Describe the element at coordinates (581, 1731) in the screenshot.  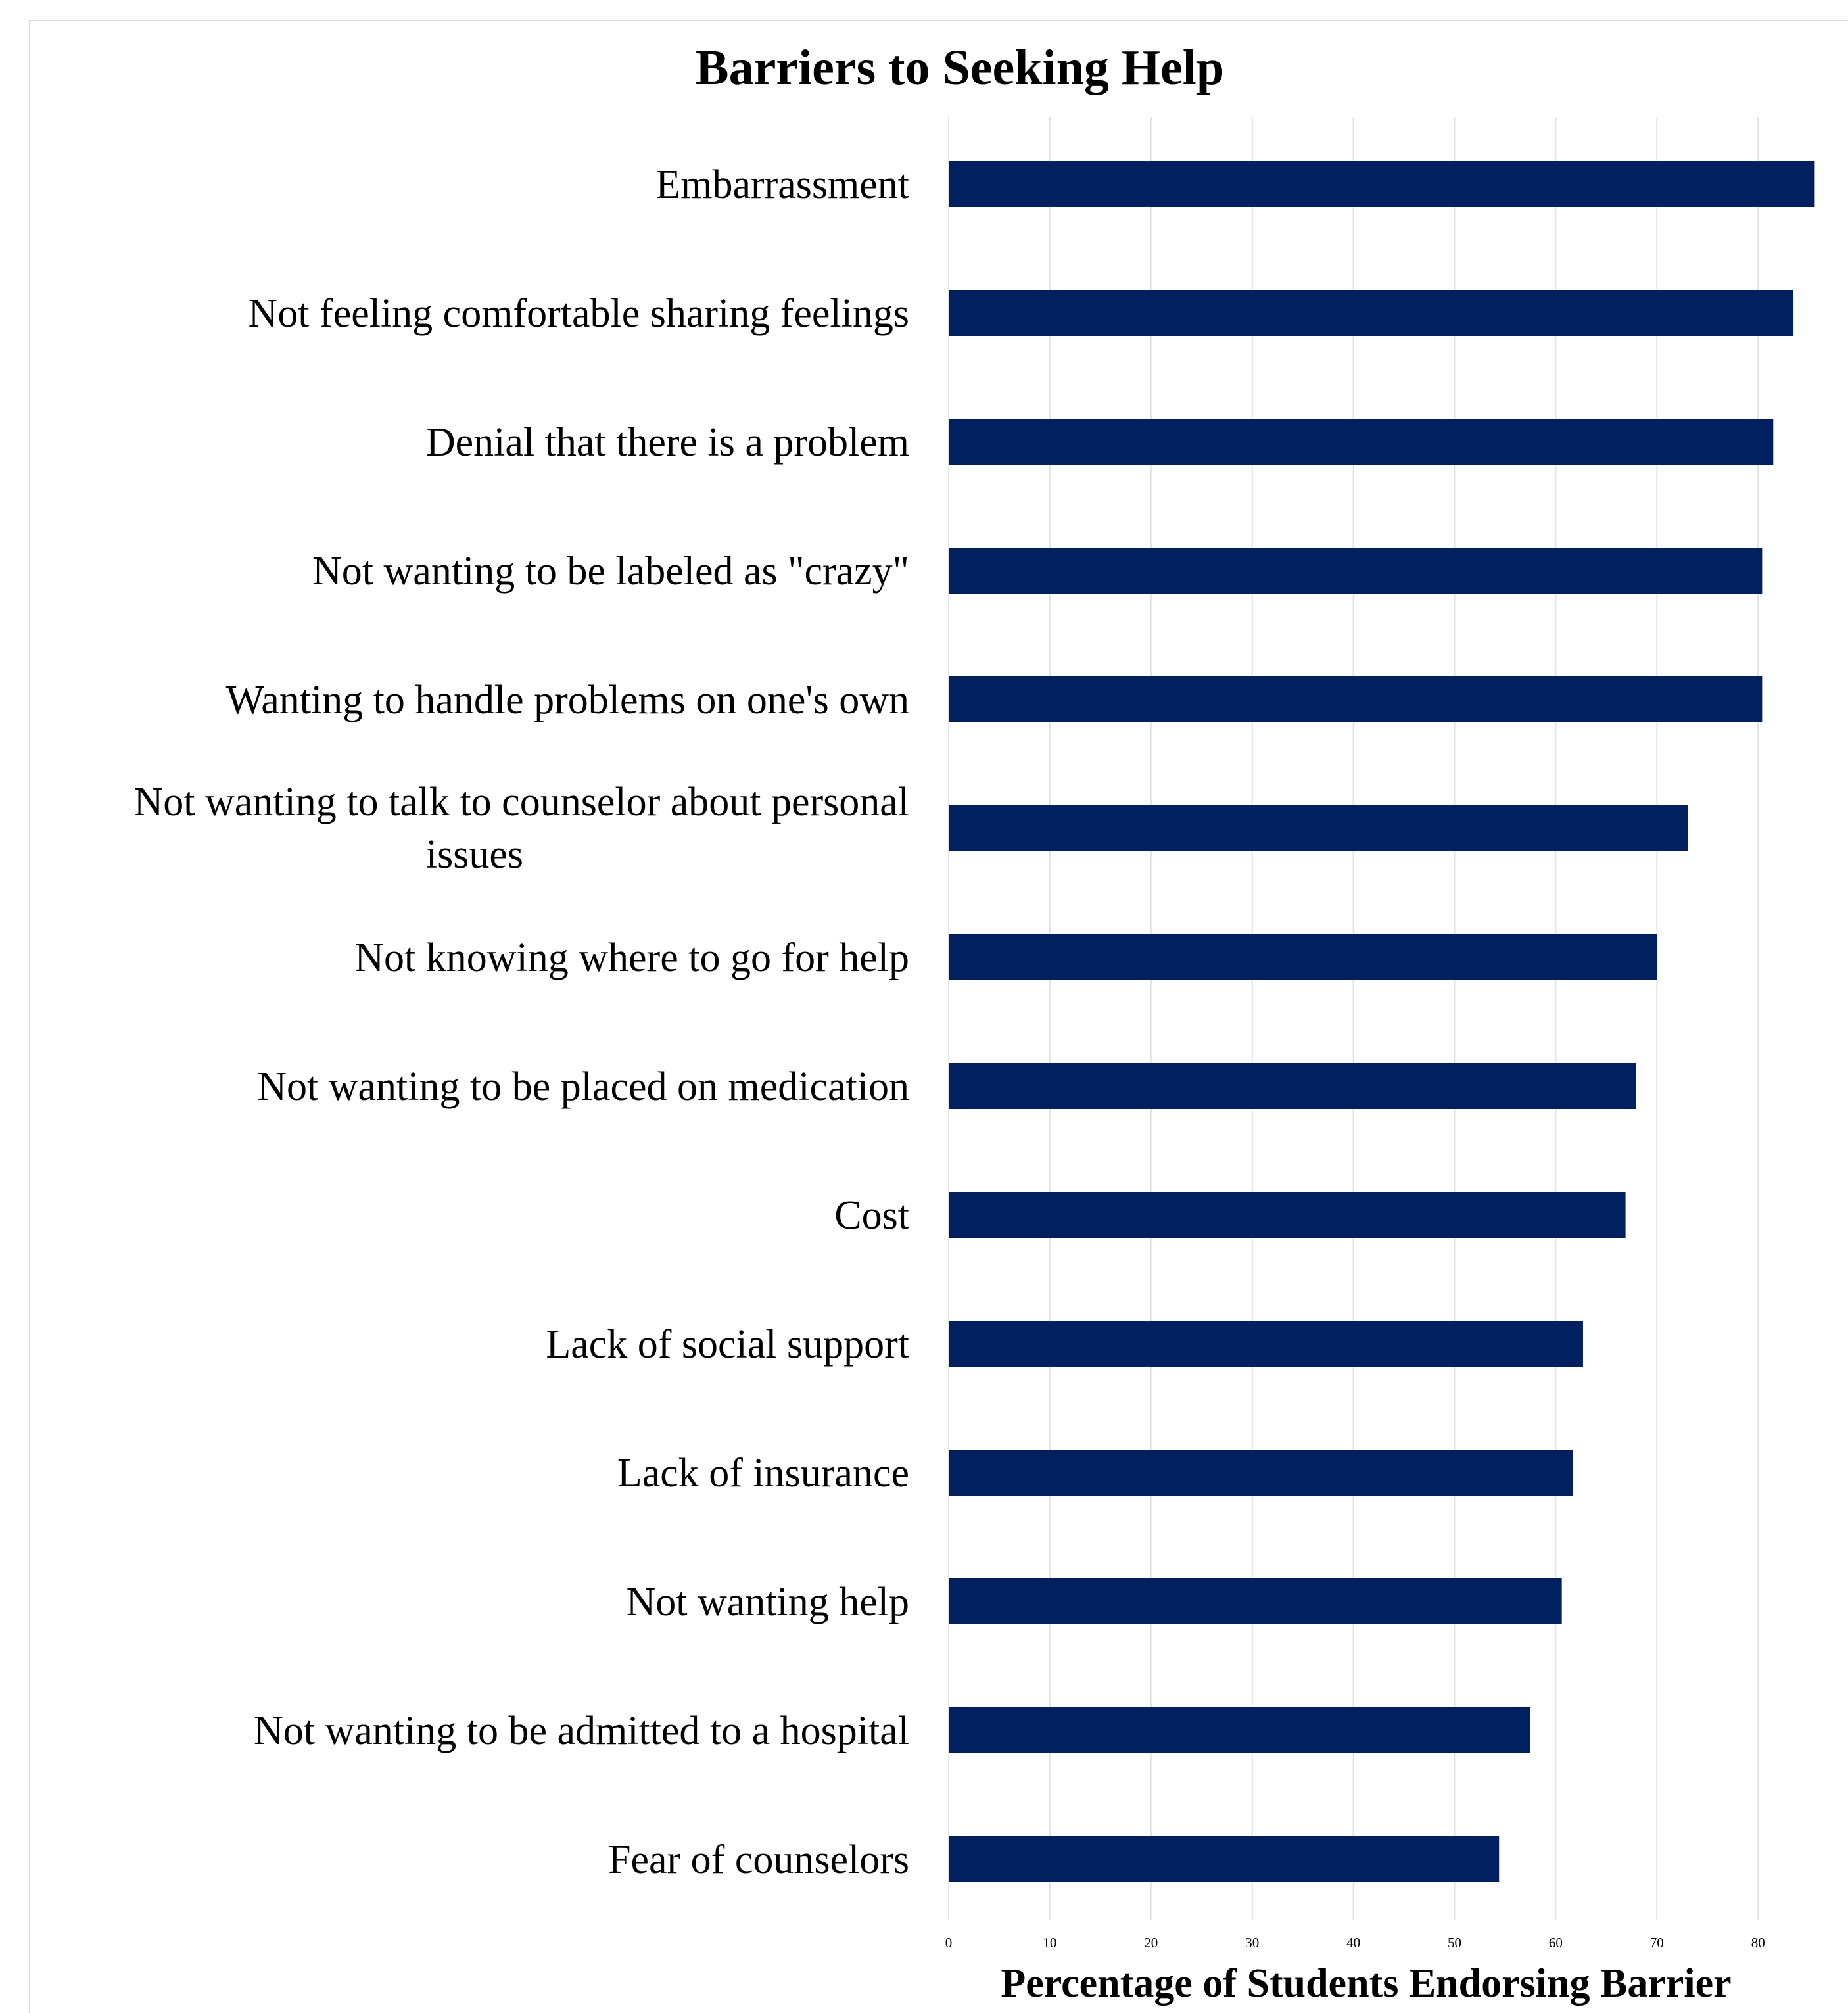
I see `category-label: Not wanting to be admitted to a hospital` at that location.